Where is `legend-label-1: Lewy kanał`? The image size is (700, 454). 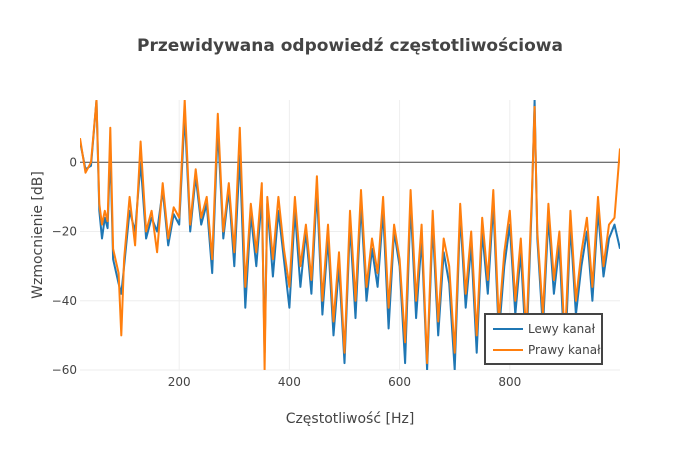 legend-label-1: Lewy kanał is located at coordinates (562, 329).